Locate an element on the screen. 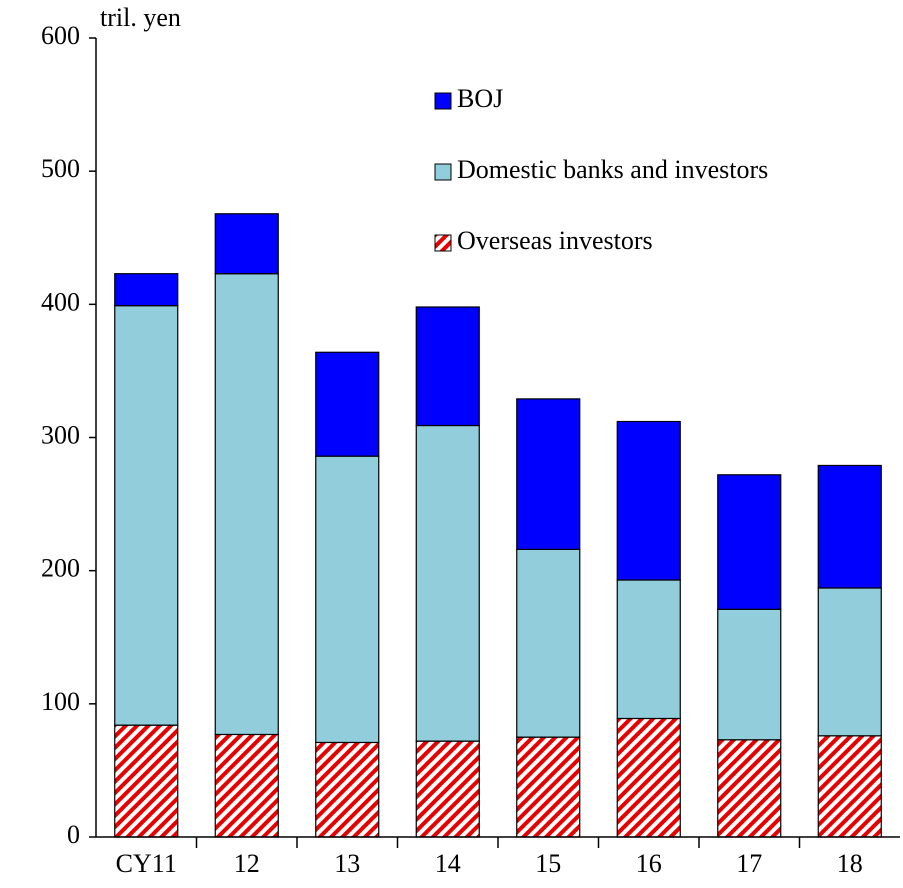 The image size is (903, 888). y-tick-label: 400 is located at coordinates (60, 301).